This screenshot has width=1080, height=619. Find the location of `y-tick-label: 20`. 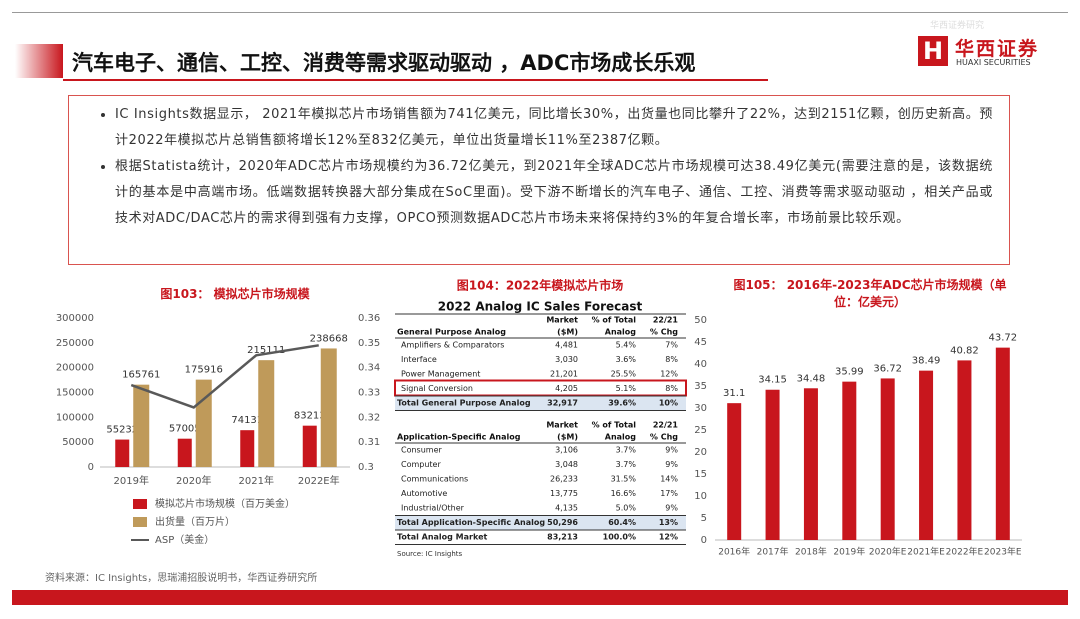

y-tick-label: 20 is located at coordinates (700, 452).